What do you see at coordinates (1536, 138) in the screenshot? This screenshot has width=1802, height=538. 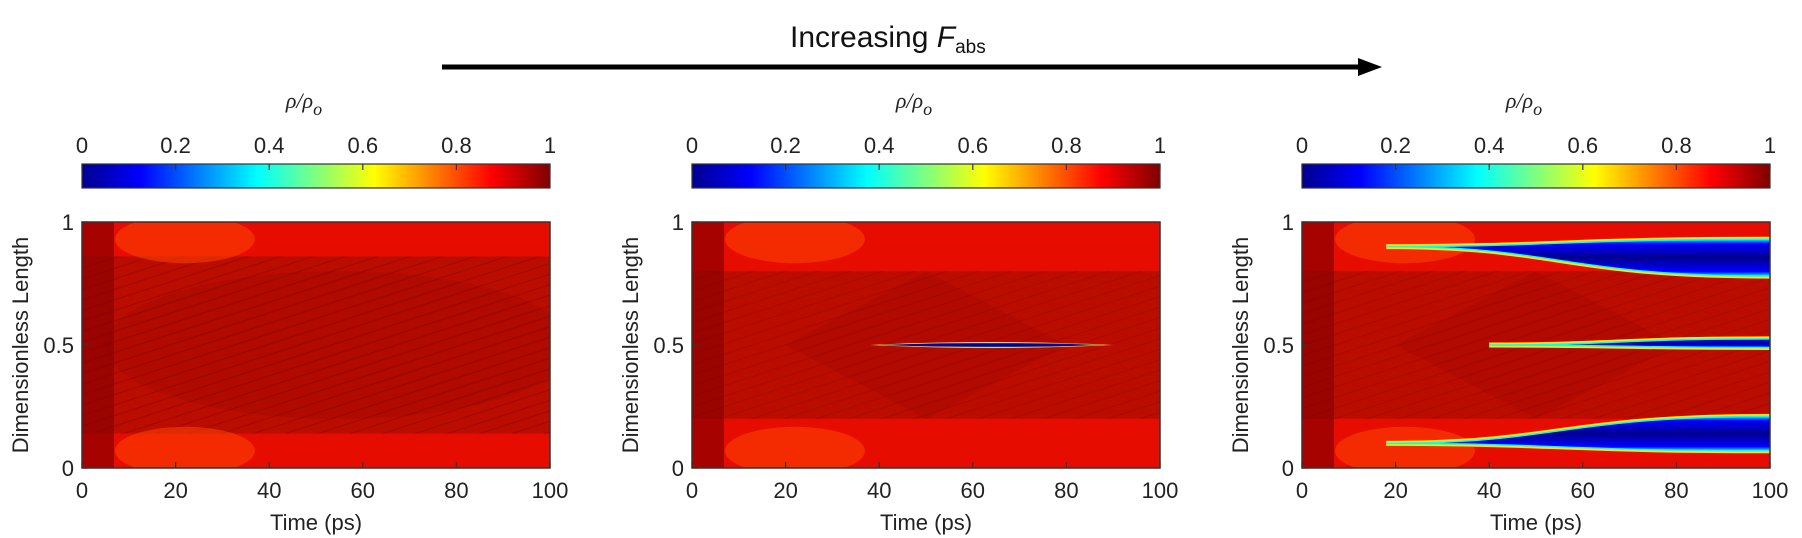 I see `colorbar-3: ρ/ρo 0 0.2 0.4 0.6 0.8 1` at bounding box center [1536, 138].